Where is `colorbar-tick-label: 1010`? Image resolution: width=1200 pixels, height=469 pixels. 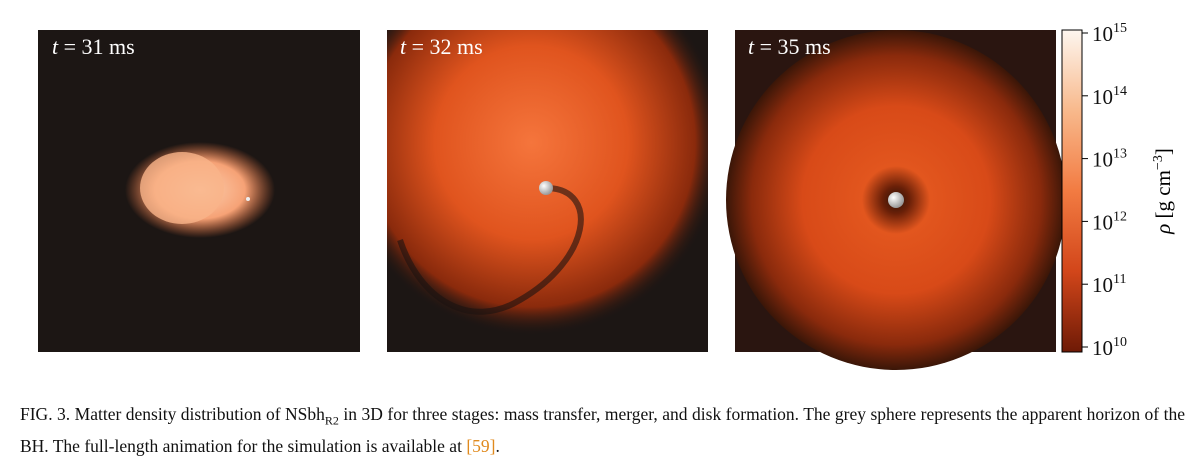
colorbar-tick-label: 1010 is located at coordinates (1109, 347).